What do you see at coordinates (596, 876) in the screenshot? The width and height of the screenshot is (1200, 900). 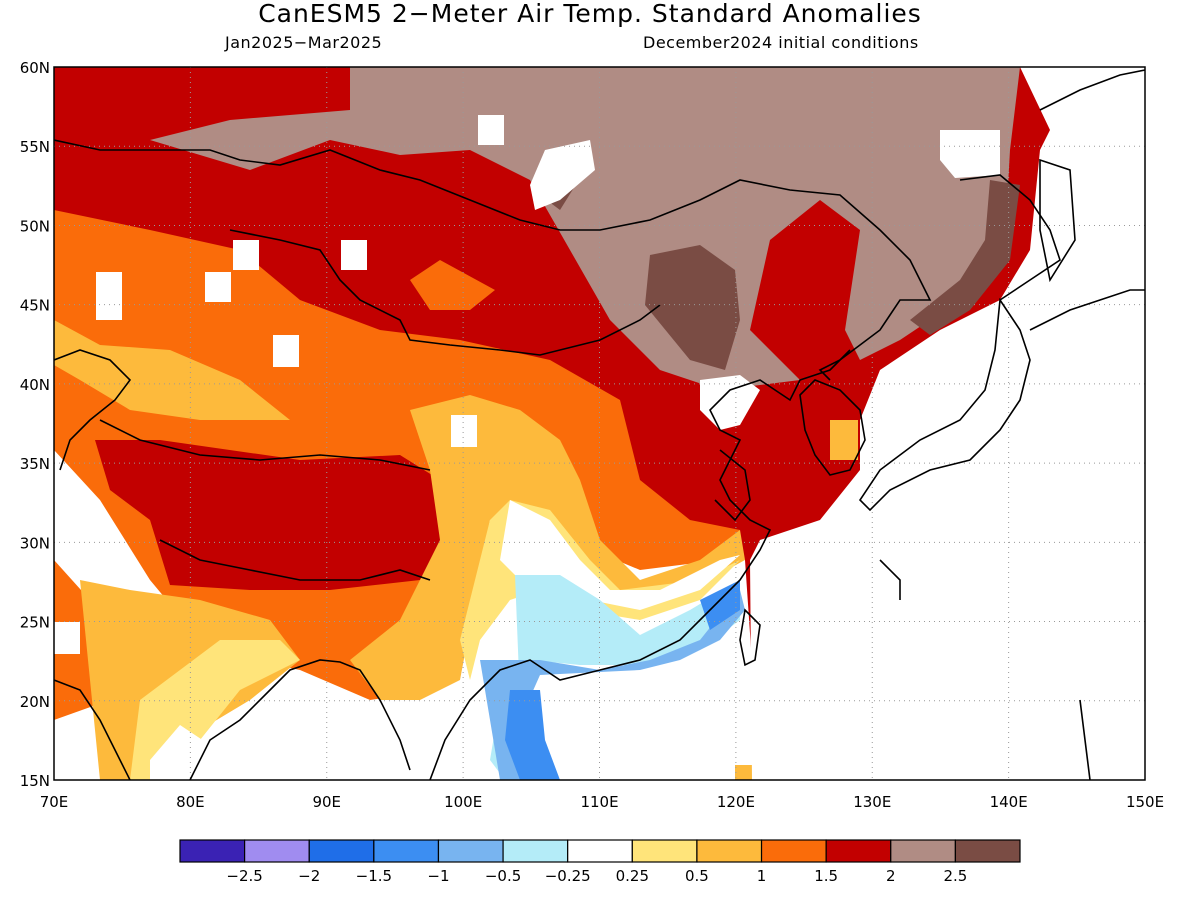 I see `colorbar-labels: −2.5 −2 −1.5 −1 −0.5 −0.25 0.25 0.5 1 1.5 2 2.5` at bounding box center [596, 876].